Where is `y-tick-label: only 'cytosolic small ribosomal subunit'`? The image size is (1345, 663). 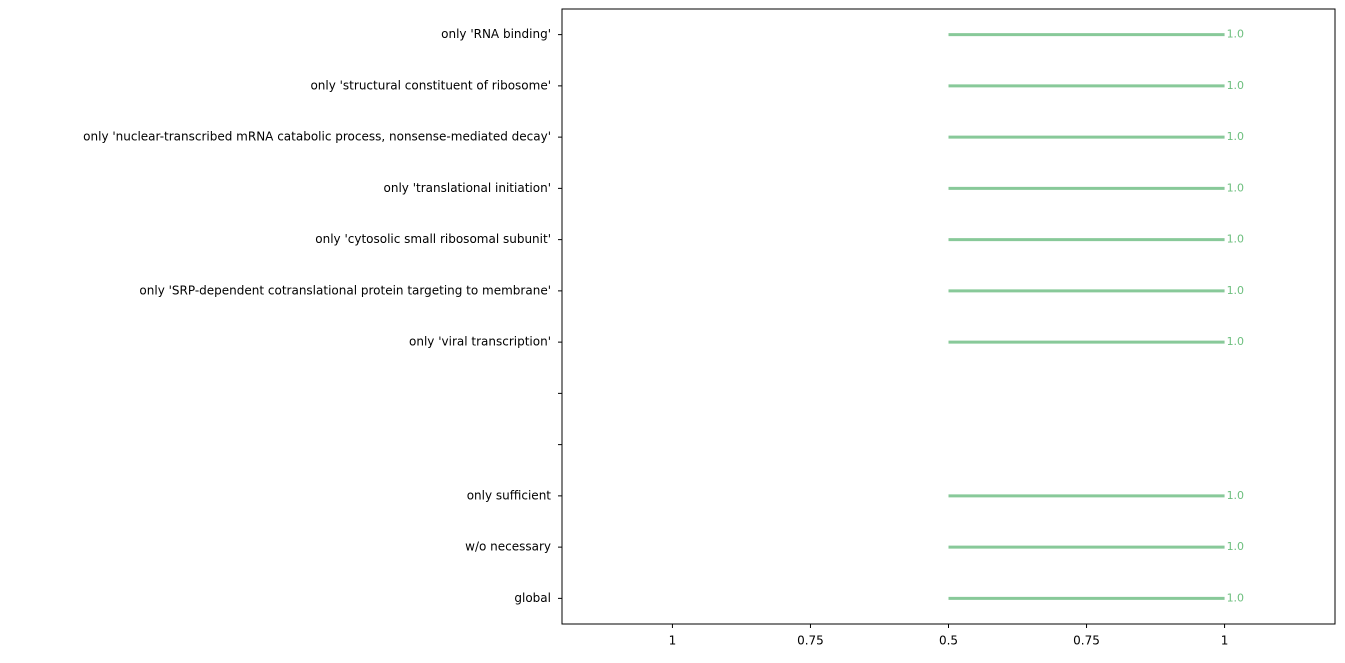
y-tick-label: only 'cytosolic small ribosomal subunit' is located at coordinates (433, 239).